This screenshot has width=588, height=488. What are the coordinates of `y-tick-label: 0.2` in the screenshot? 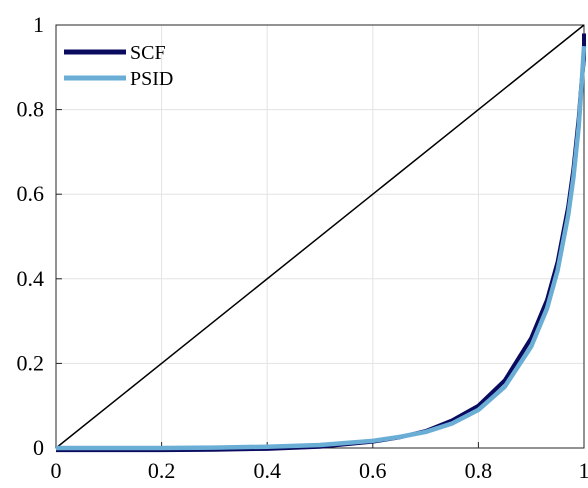 It's located at (31, 362).